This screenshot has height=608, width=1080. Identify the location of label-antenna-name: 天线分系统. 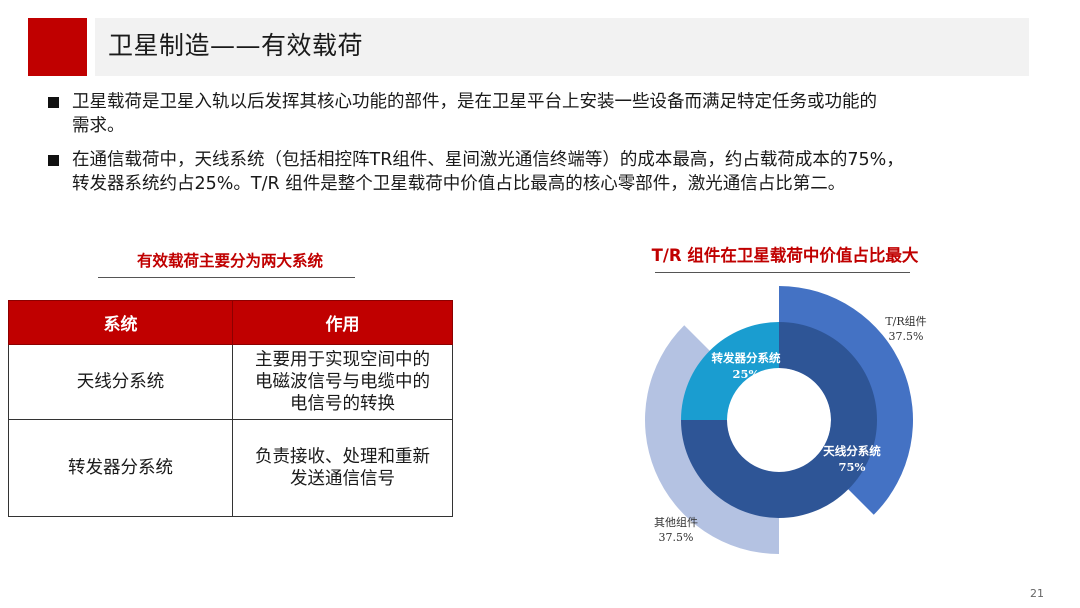
(852, 451).